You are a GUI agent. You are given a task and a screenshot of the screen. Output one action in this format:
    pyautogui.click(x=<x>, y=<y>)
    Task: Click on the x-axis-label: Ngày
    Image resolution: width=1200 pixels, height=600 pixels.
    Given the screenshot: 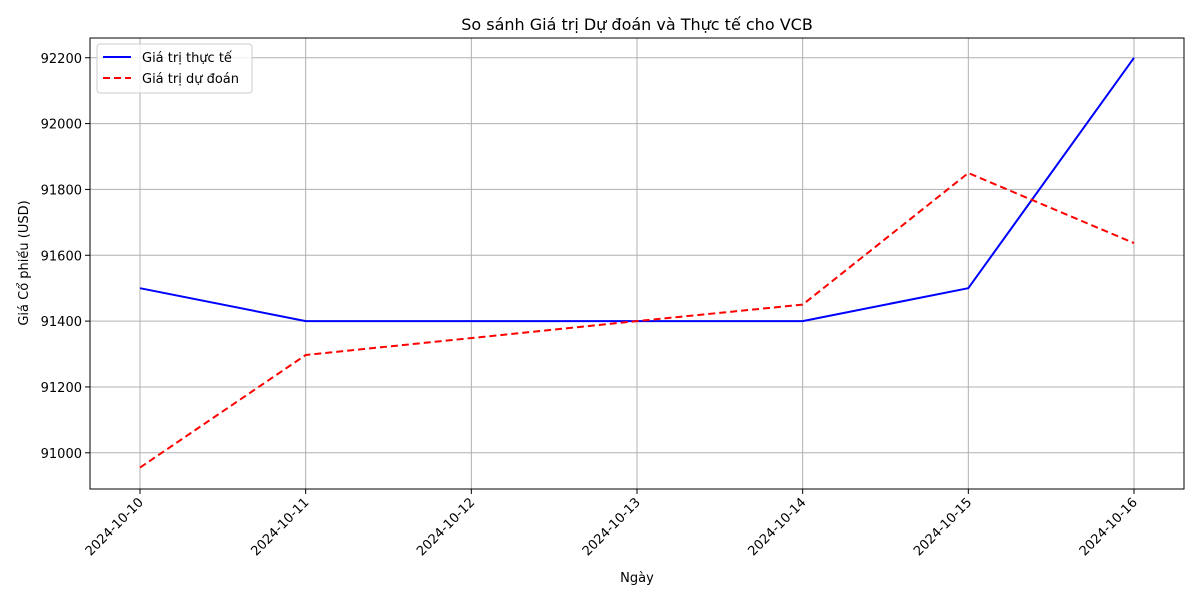 What is the action you would take?
    pyautogui.click(x=637, y=578)
    